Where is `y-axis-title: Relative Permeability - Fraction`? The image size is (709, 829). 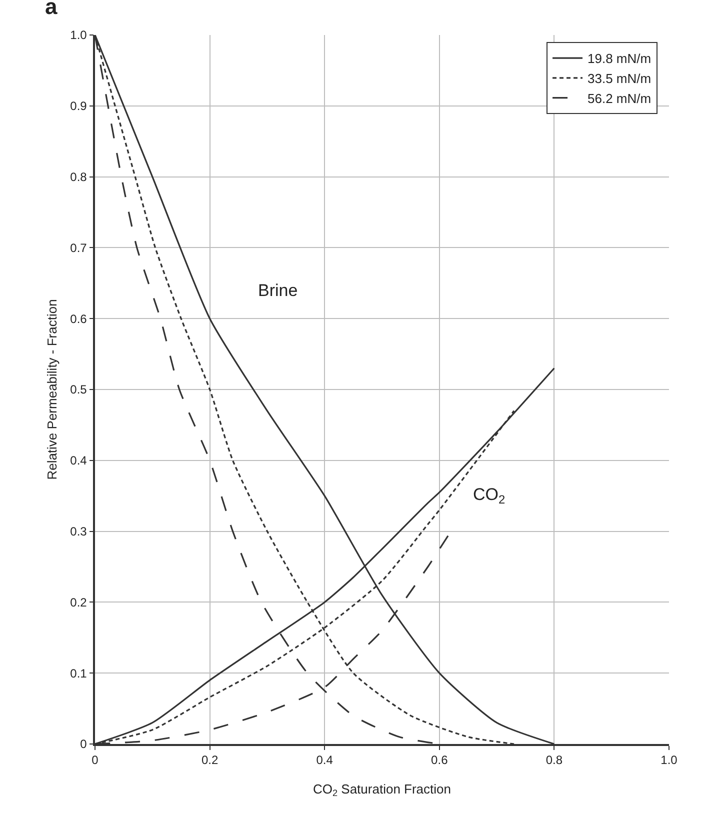
y-axis-title: Relative Permeability - Fraction is located at coordinates (52, 389).